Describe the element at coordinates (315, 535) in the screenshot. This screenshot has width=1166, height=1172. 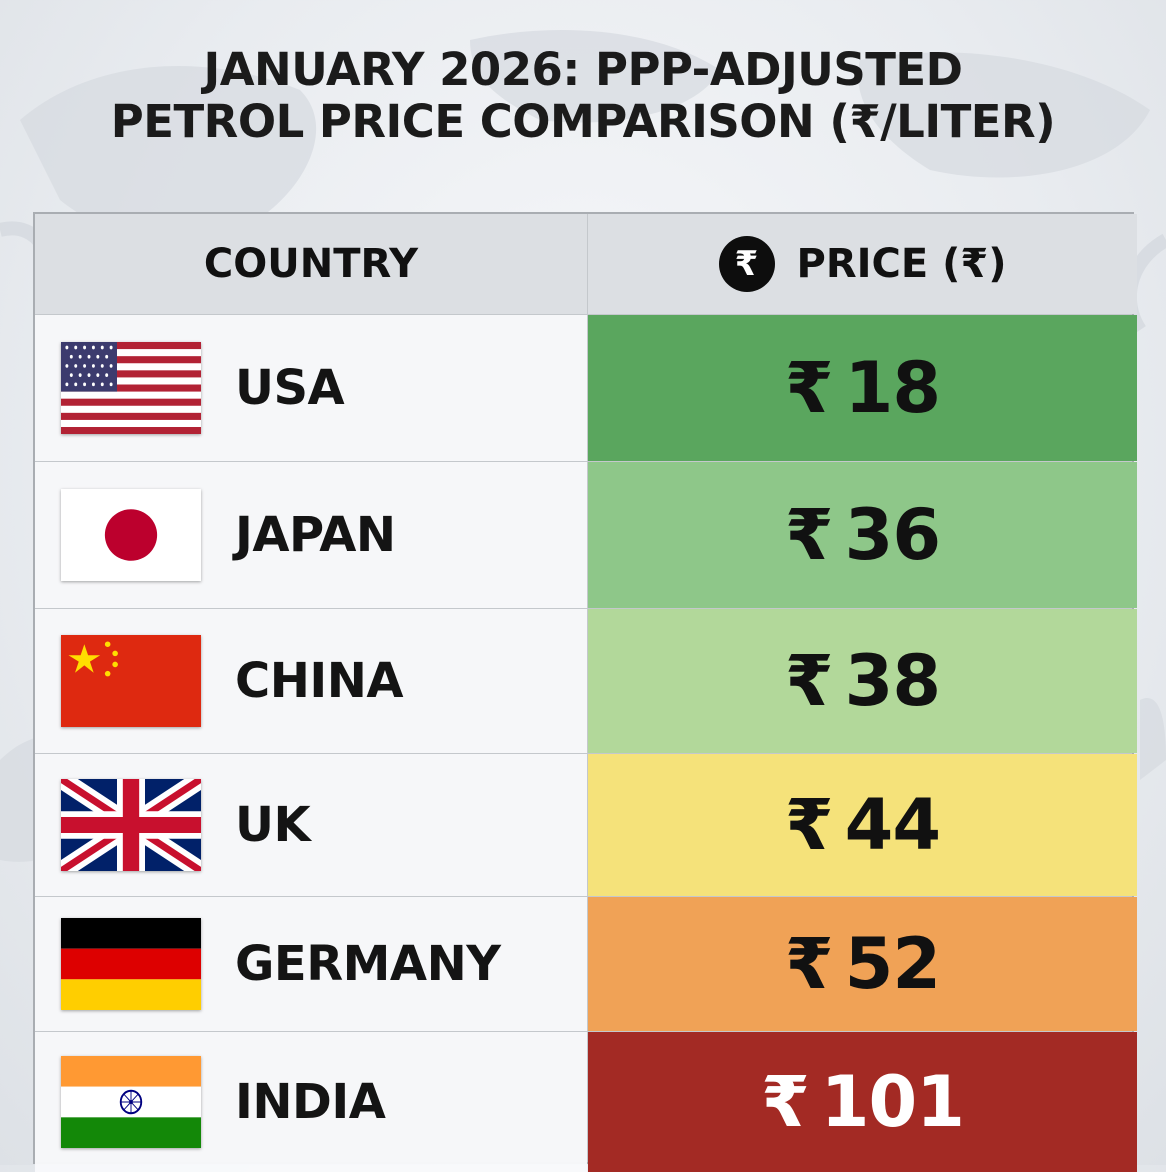
I see `country-name-japan: JAPAN` at that location.